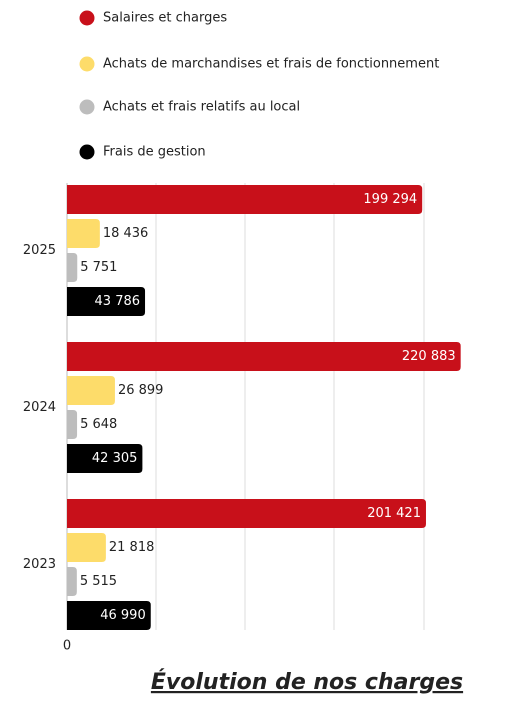 The height and width of the screenshot is (702, 506). Describe the element at coordinates (39, 407) in the screenshot. I see `y-tick-label: 2024` at that location.